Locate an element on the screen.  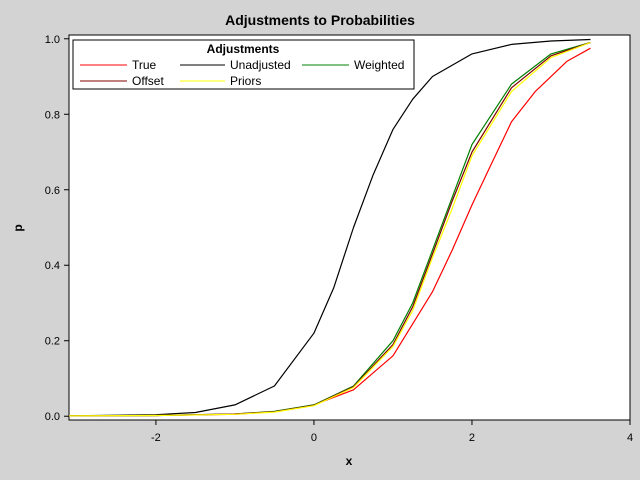
x-axis-label: x is located at coordinates (349, 461).